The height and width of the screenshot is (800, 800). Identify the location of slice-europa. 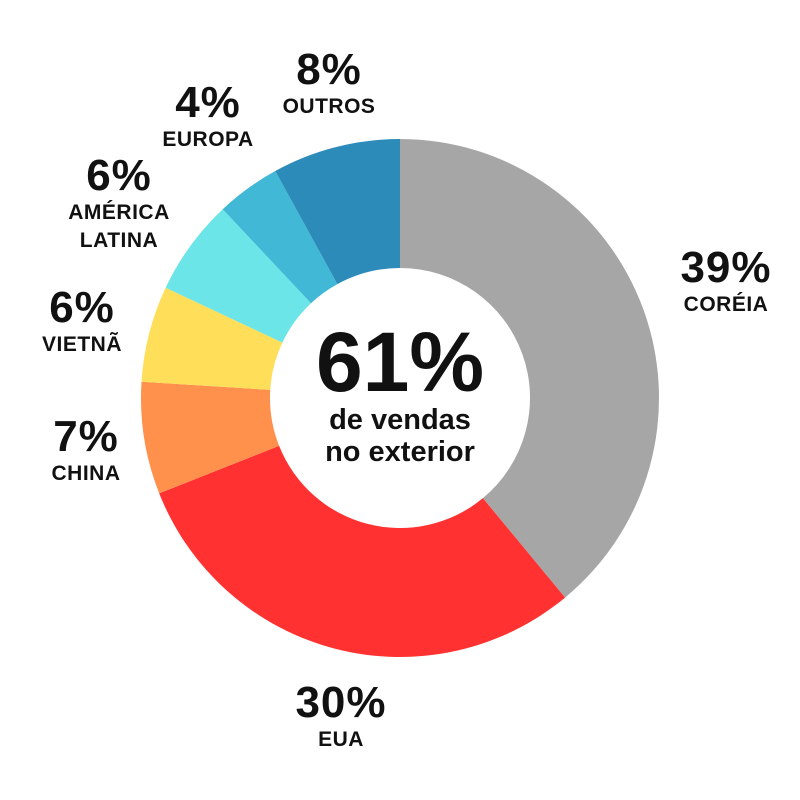
(280, 237).